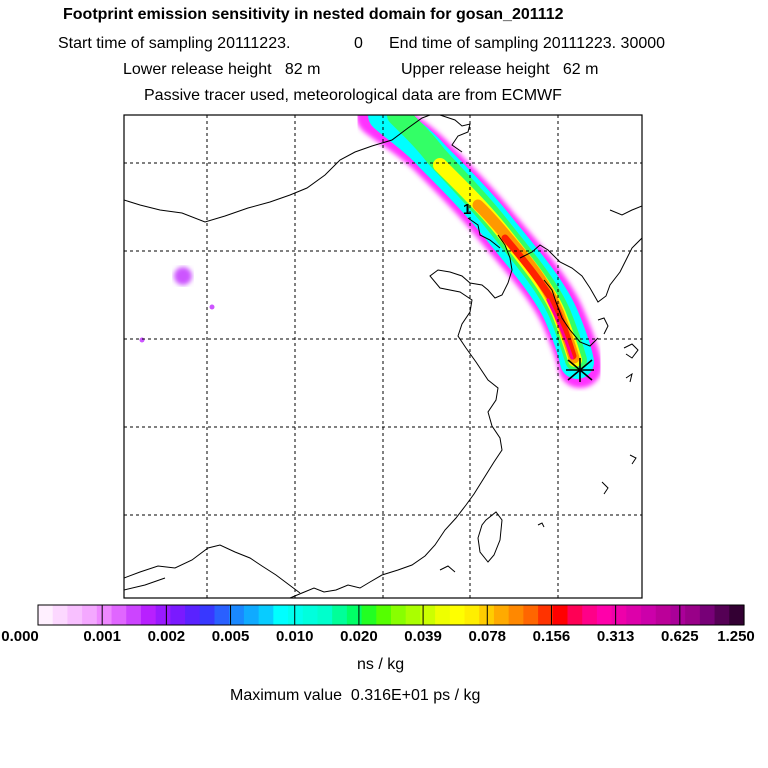 This screenshot has width=768, height=768. I want to click on lower-release-height: Lower release height 82 m, so click(222, 69).